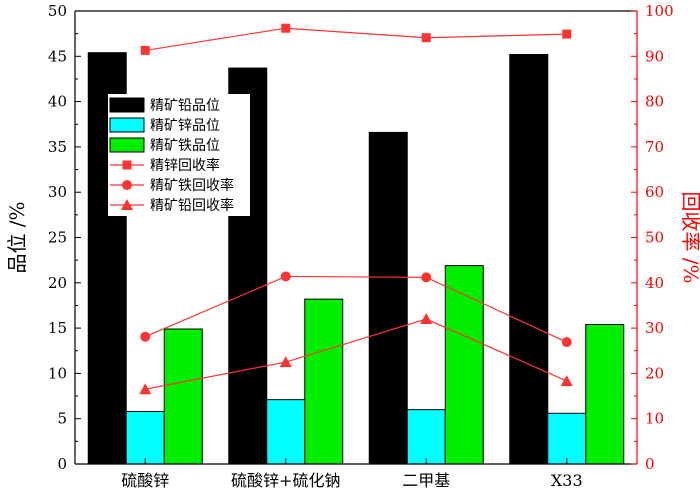 This screenshot has height=499, width=700. I want to click on x-category-label: X33, so click(567, 480).